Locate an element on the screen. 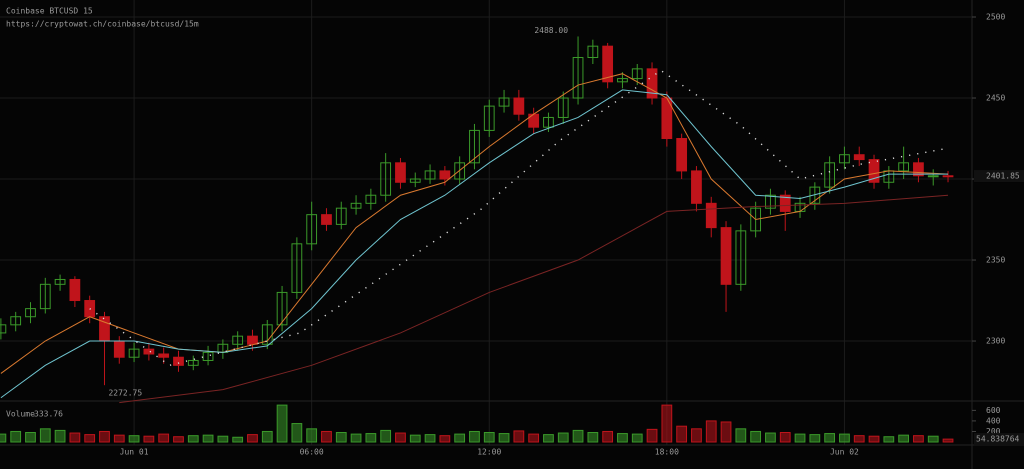  volume-label: Volume is located at coordinates (20, 414).